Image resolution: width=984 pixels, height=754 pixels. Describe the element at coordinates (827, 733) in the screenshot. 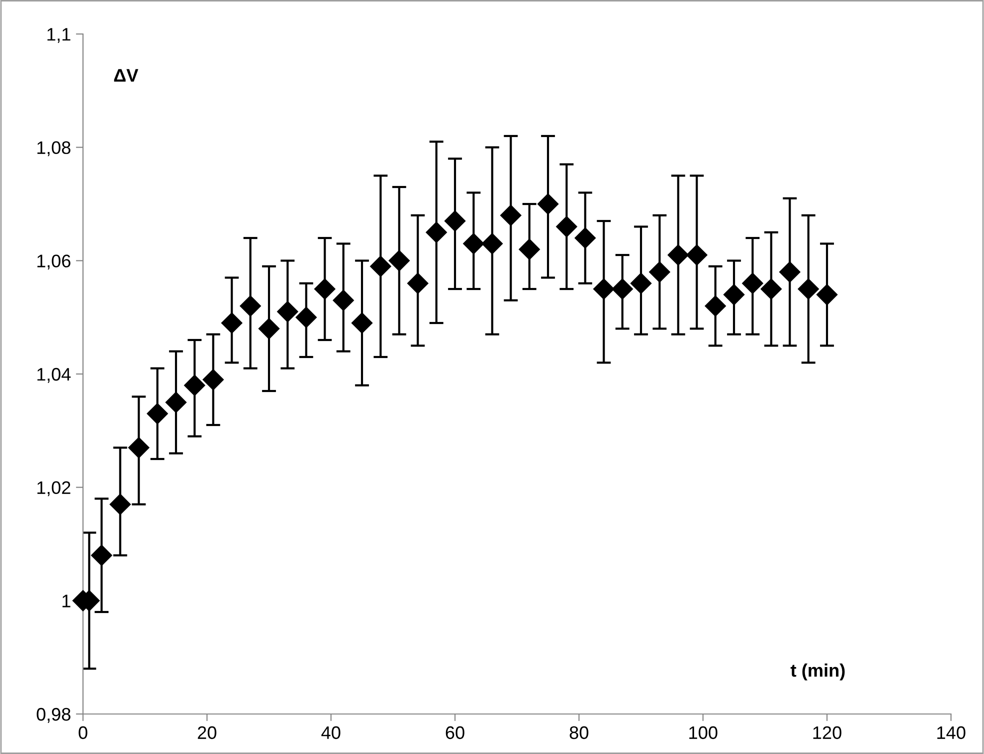

I see `x-tick-label: 120` at that location.